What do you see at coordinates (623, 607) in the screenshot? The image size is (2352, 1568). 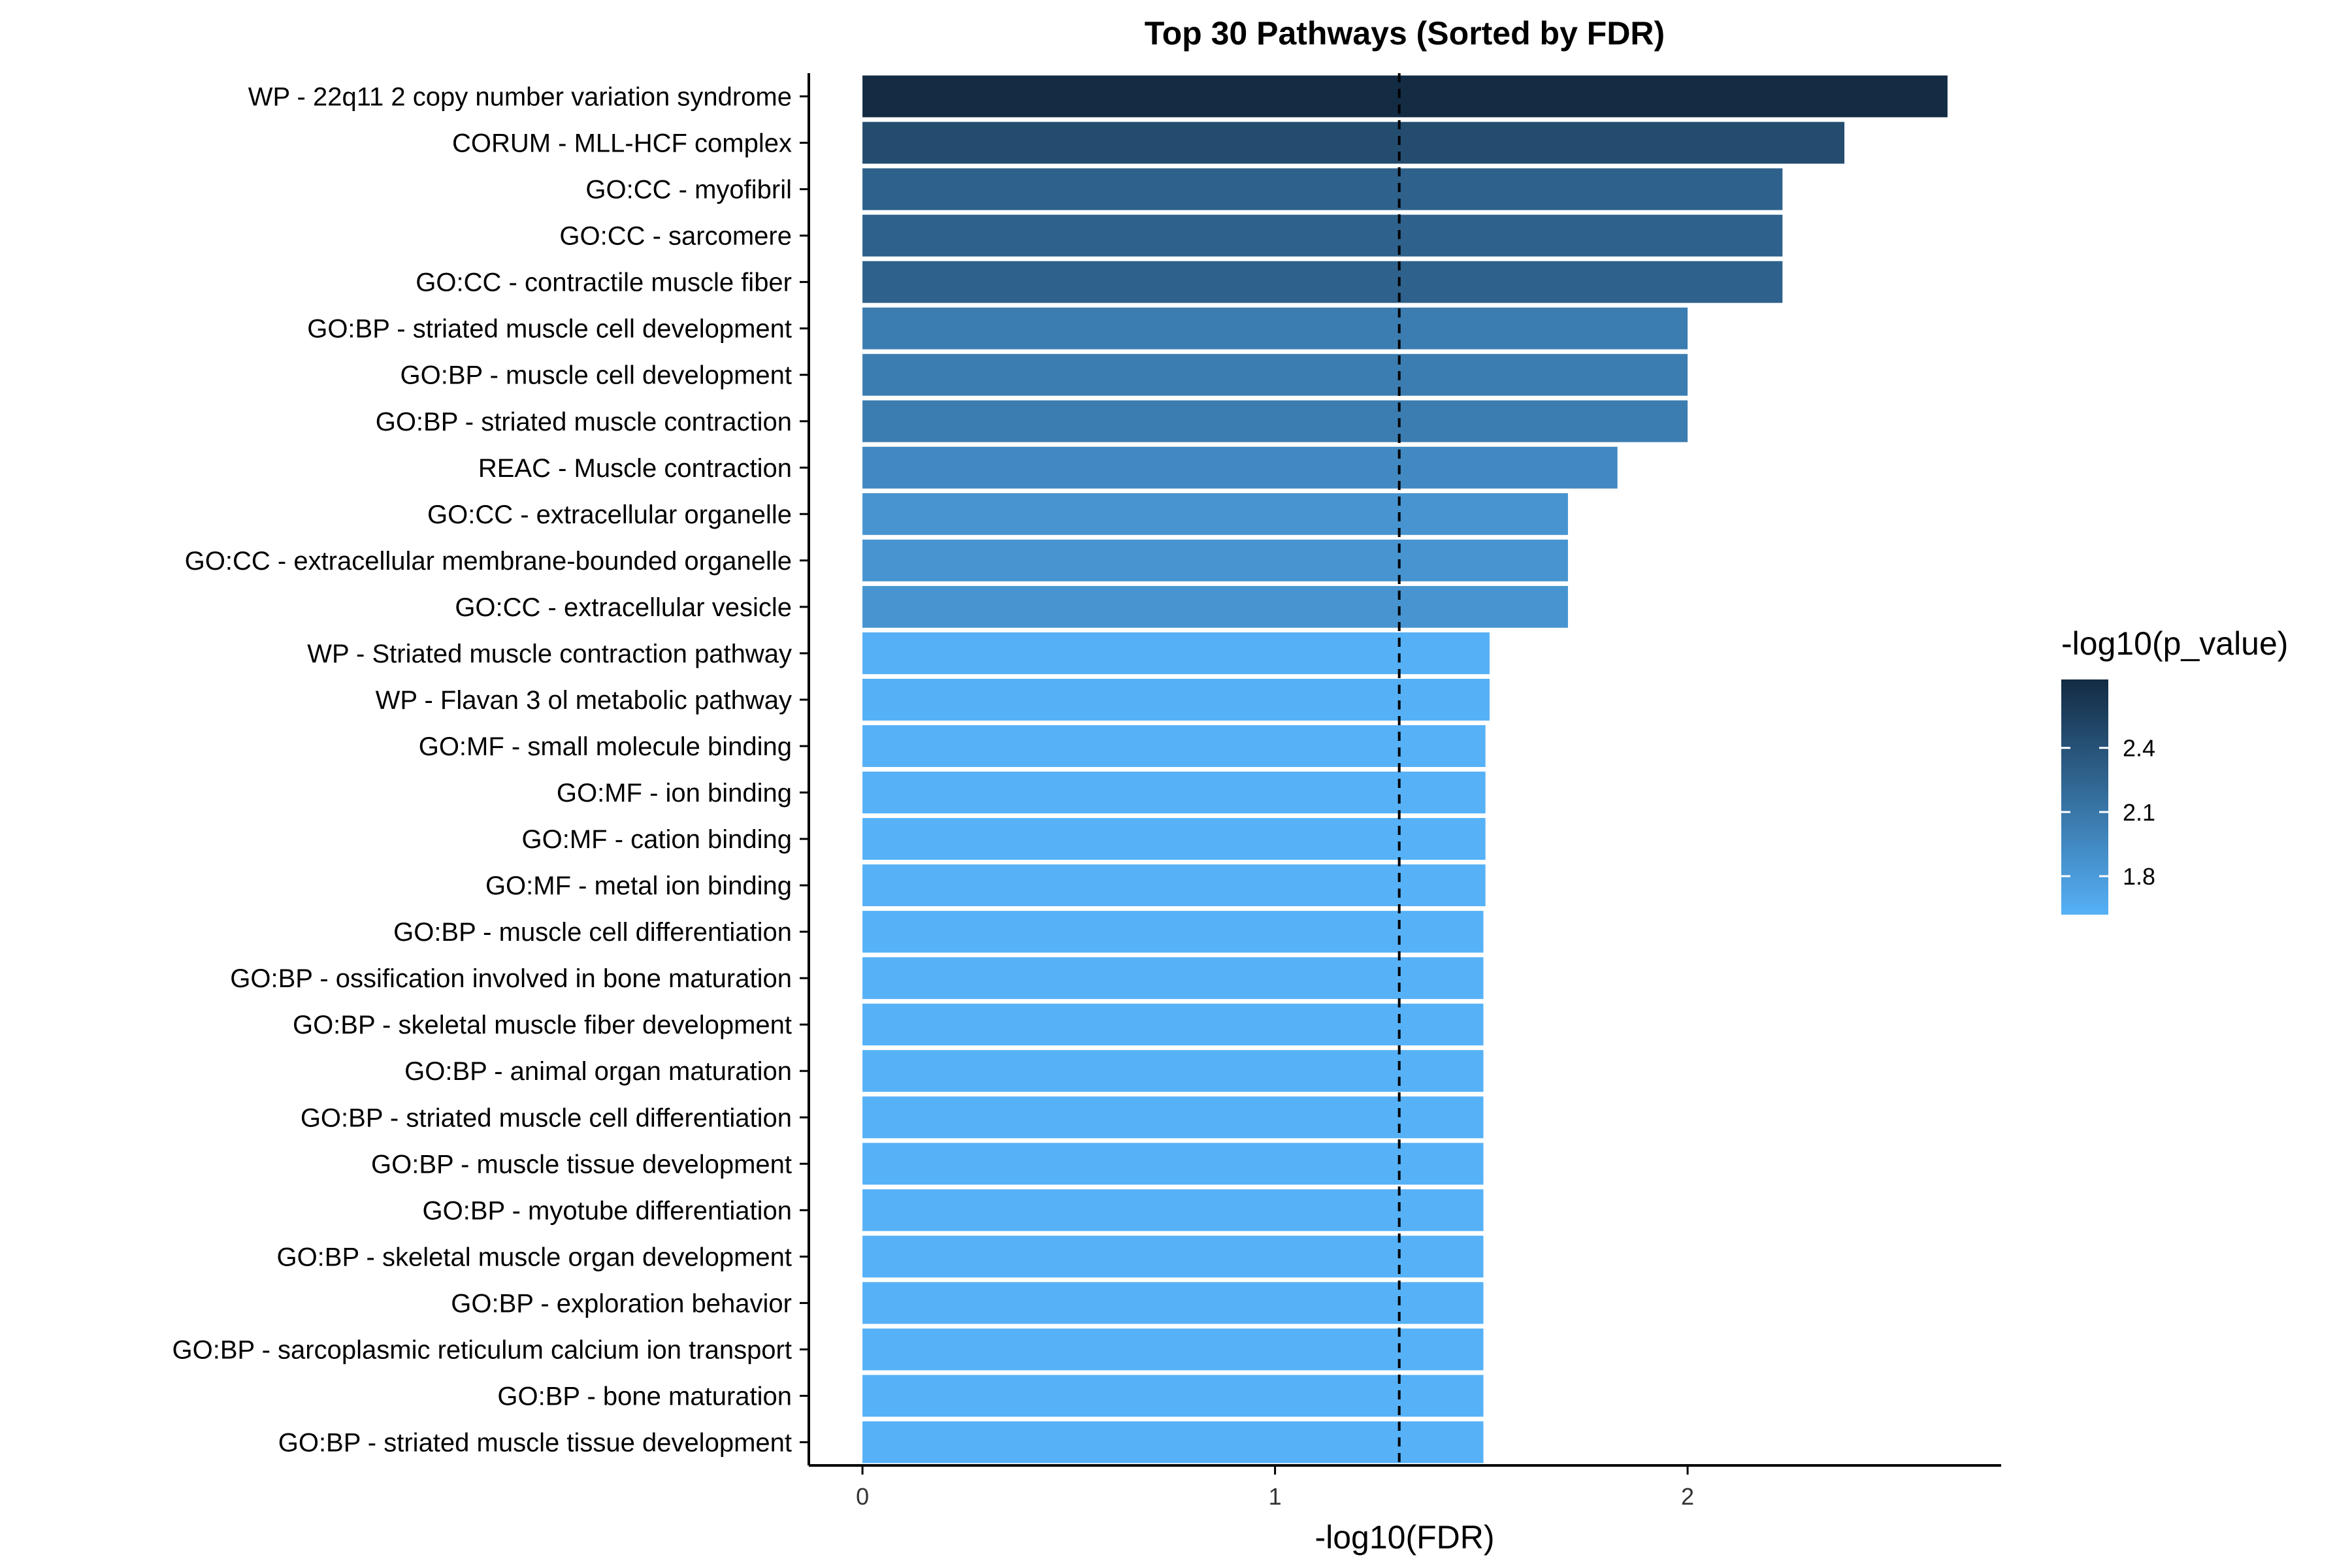 I see `category-label: GO:CC - extracellular vesicle` at bounding box center [623, 607].